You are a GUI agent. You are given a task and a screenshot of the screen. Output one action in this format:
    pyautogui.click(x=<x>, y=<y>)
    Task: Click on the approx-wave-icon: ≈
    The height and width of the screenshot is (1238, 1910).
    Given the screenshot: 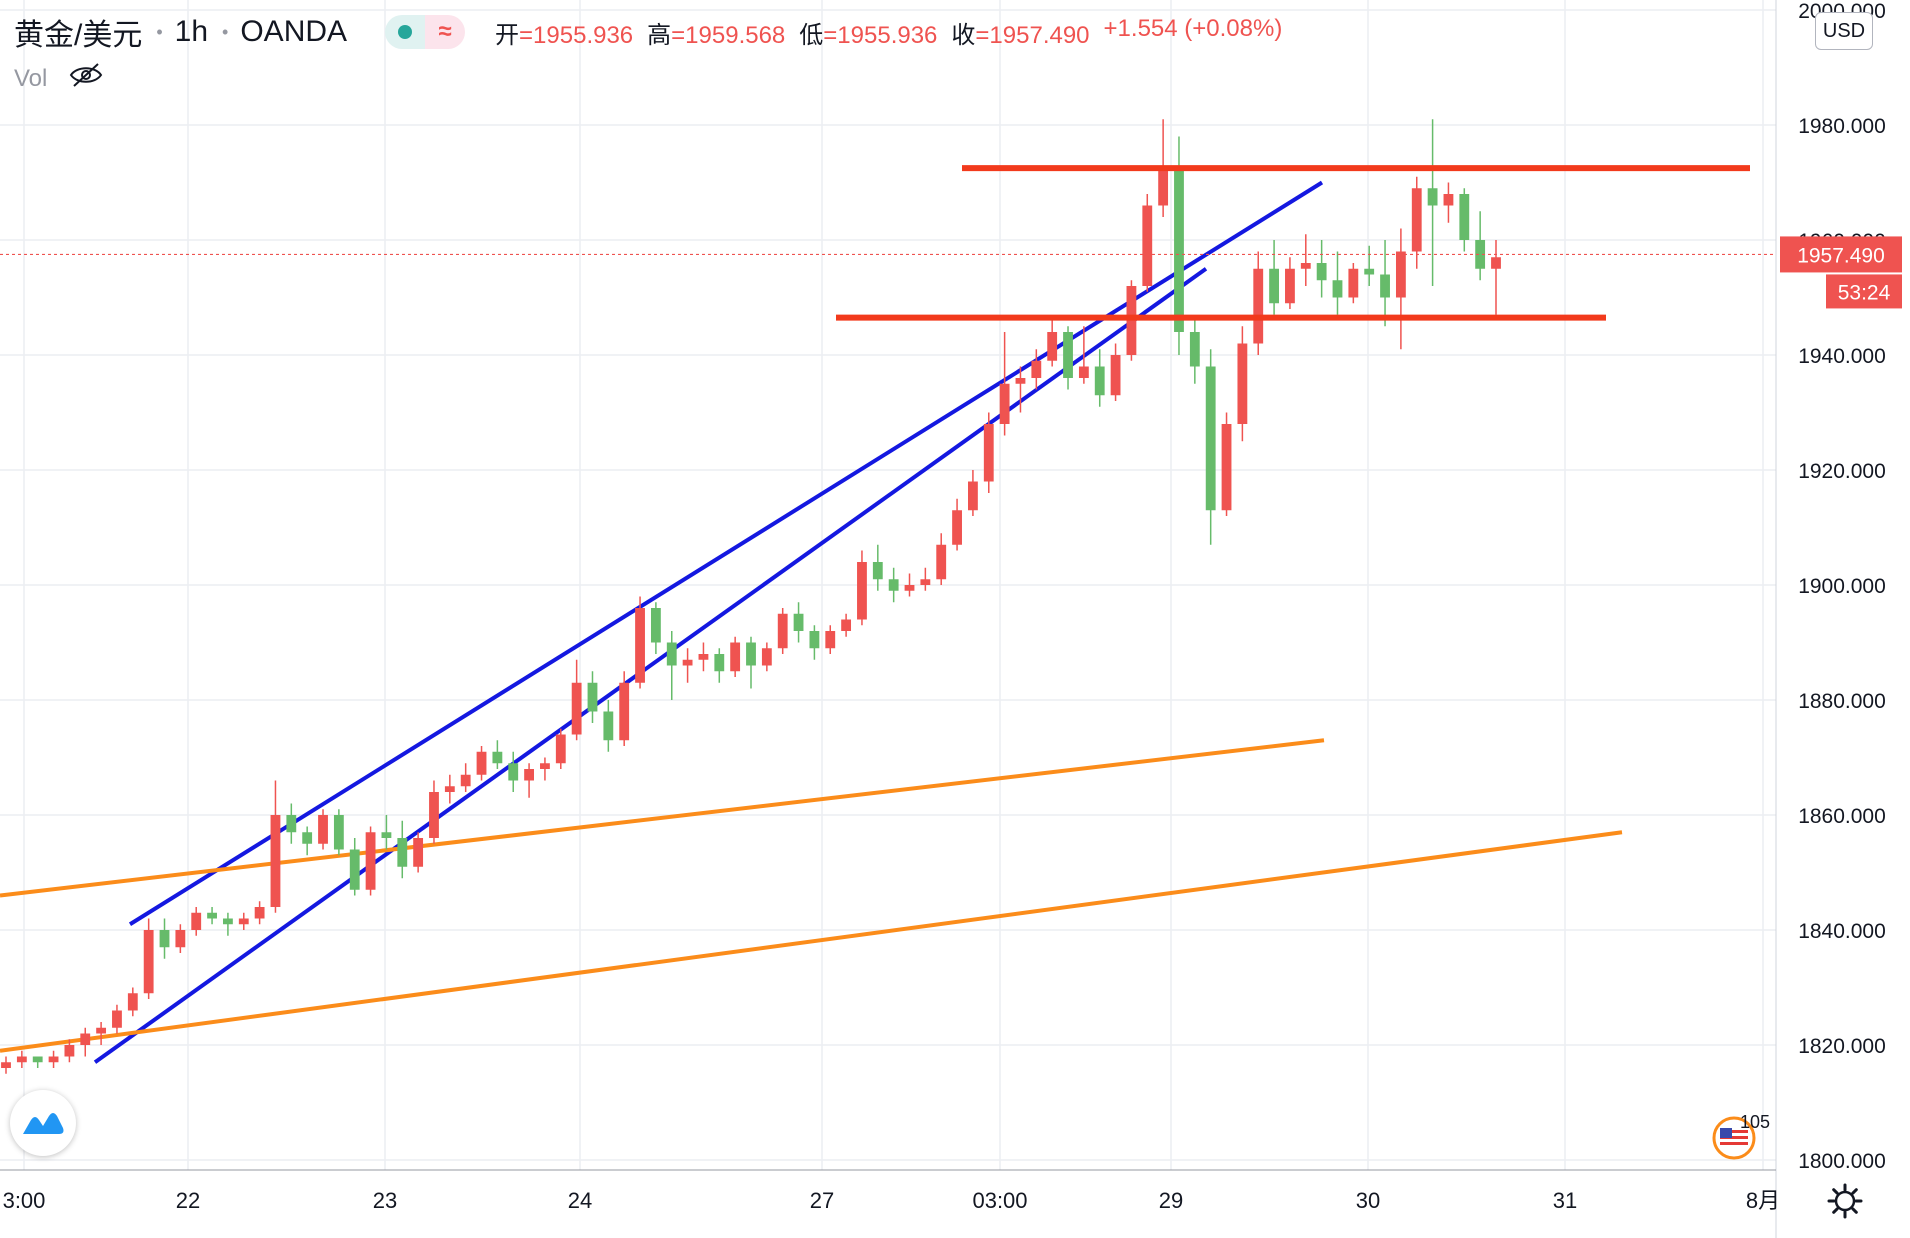 What is the action you would take?
    pyautogui.click(x=445, y=32)
    